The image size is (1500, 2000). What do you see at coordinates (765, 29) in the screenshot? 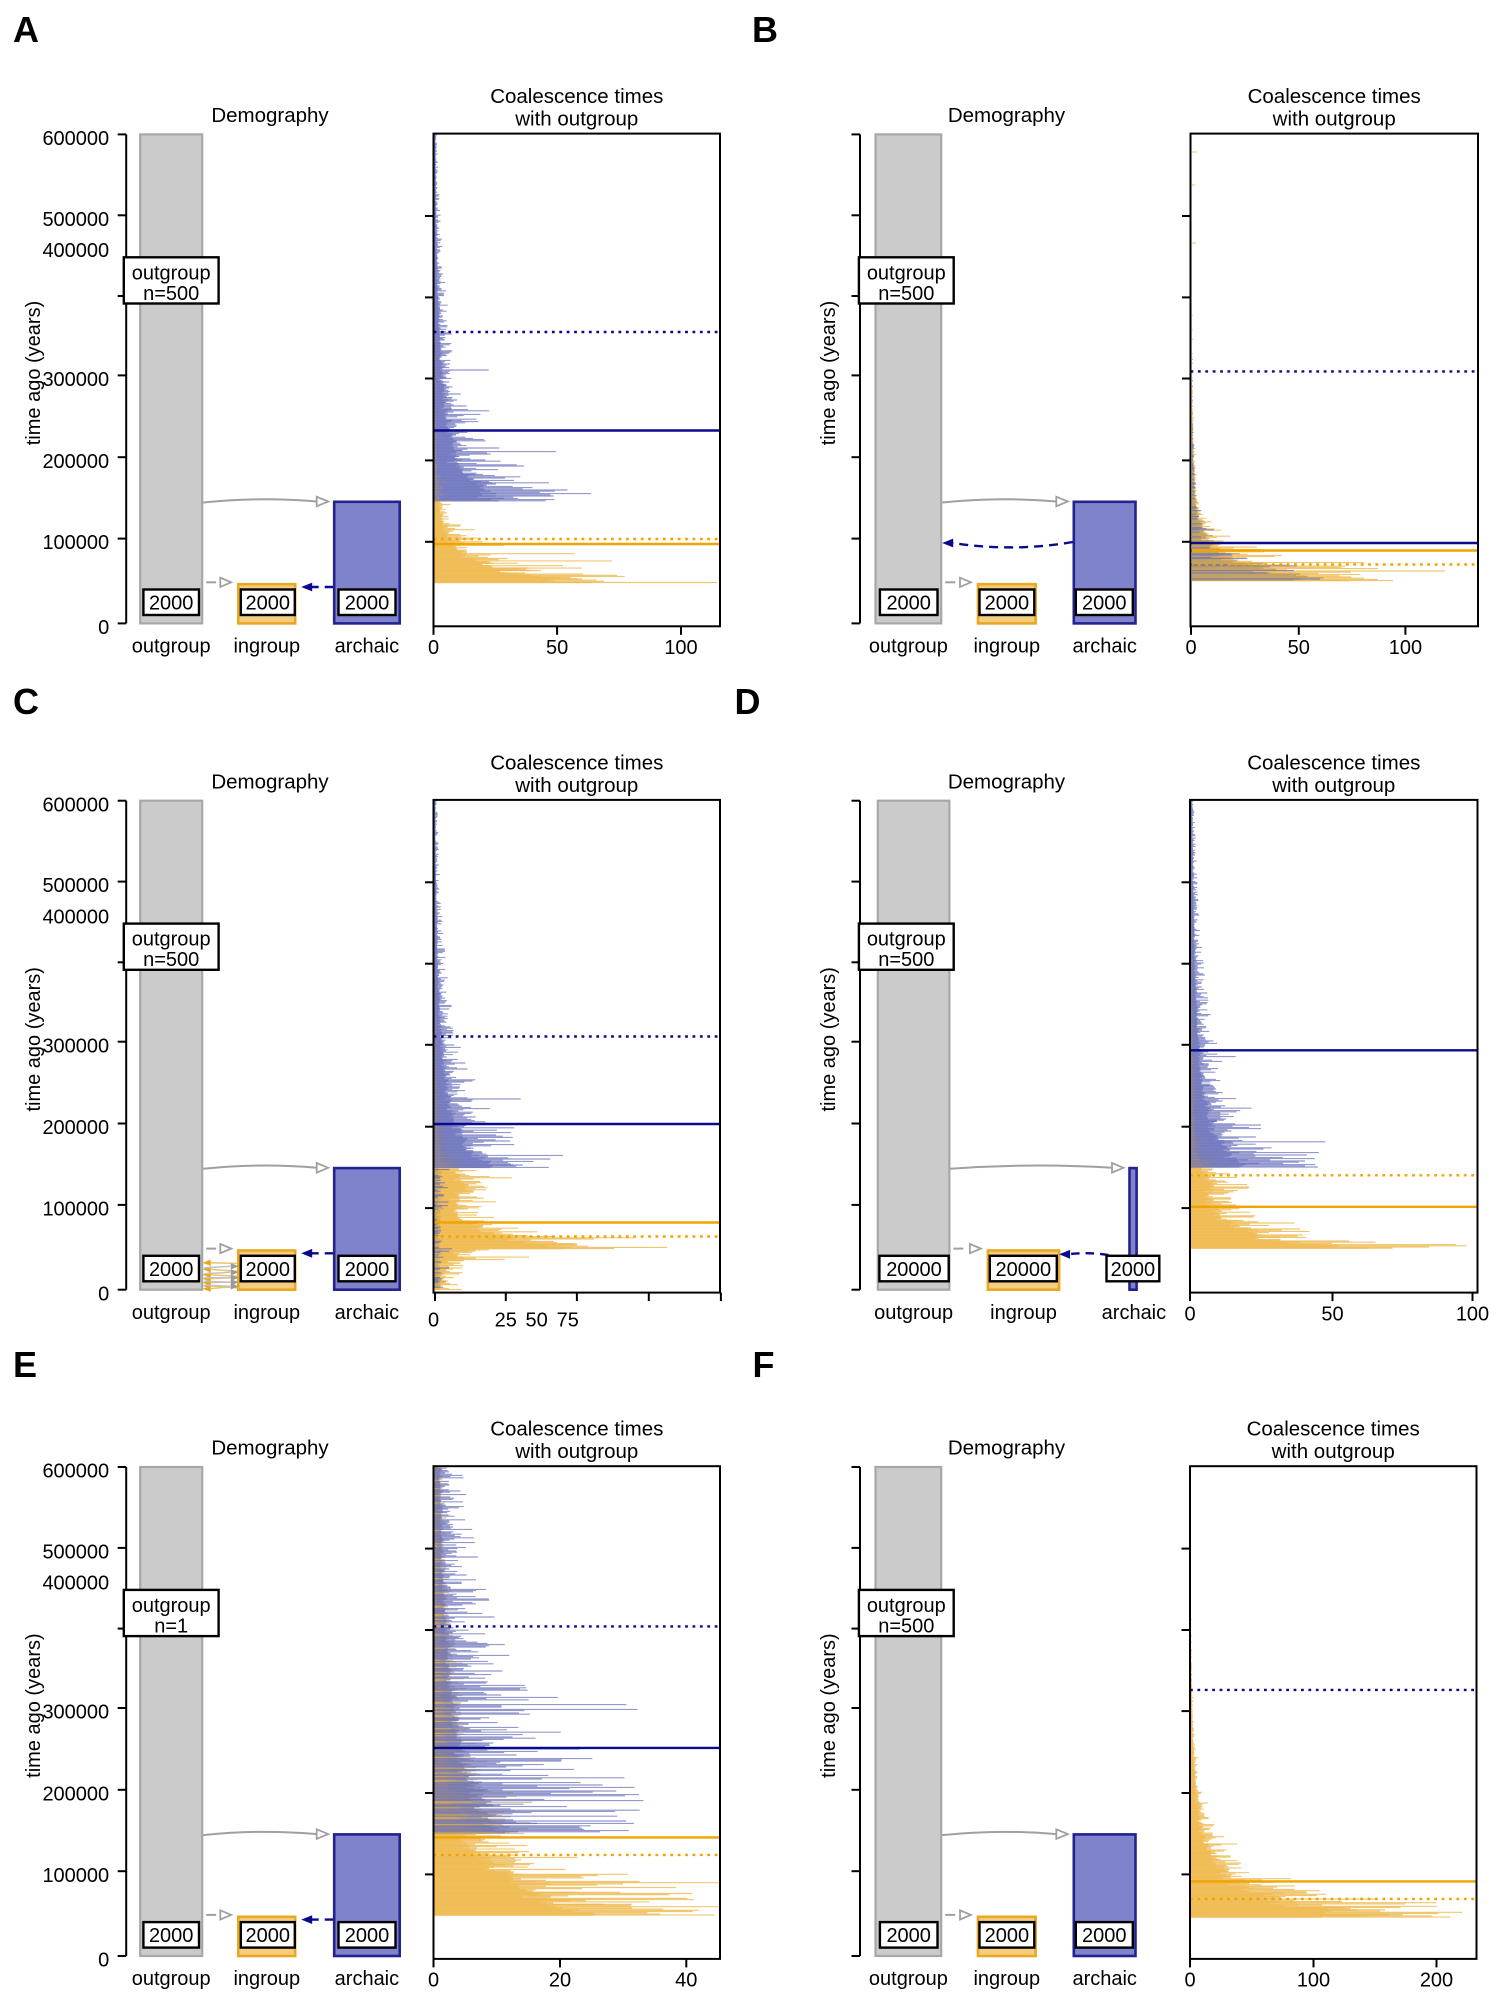
I see `svg-text: B` at bounding box center [765, 29].